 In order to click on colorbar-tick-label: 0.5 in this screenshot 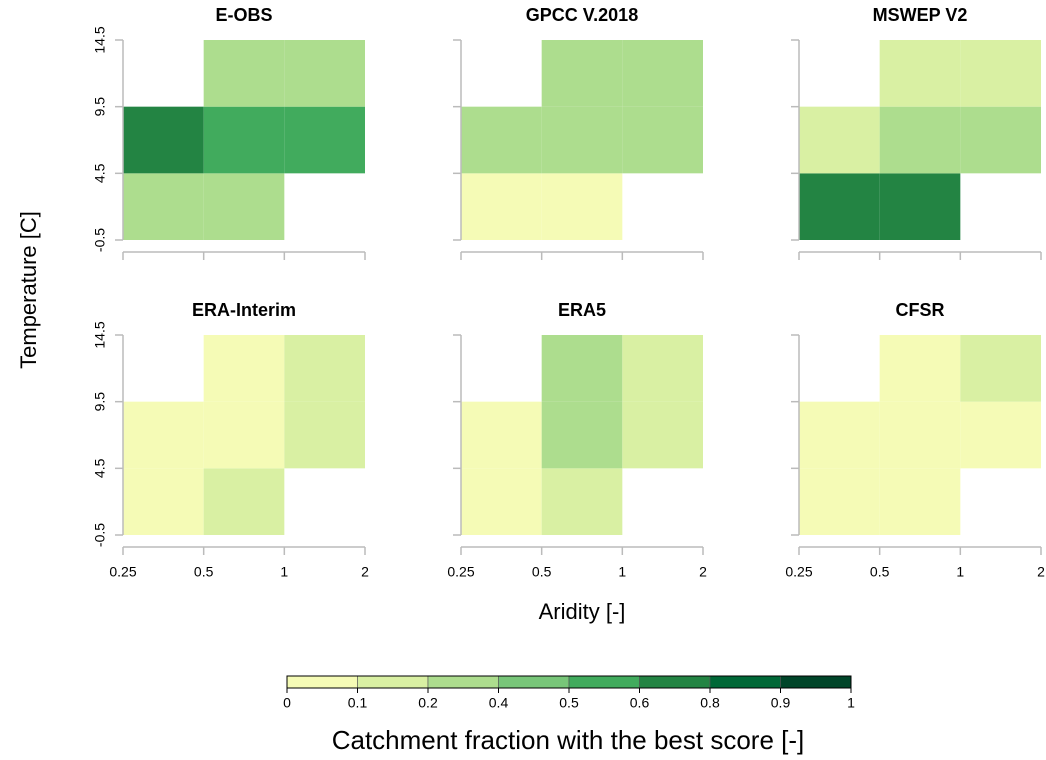, I will do `click(569, 703)`.